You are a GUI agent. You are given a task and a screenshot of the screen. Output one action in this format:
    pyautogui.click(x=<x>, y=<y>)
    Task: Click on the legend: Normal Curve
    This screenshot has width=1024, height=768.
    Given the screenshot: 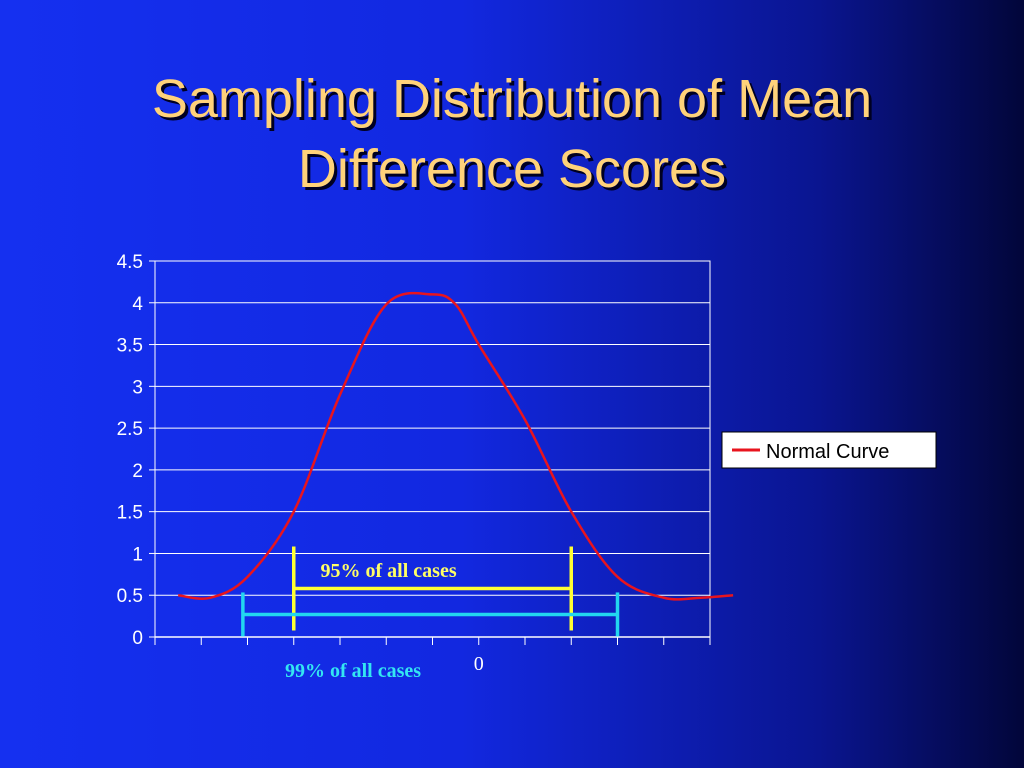 What is the action you would take?
    pyautogui.click(x=829, y=450)
    